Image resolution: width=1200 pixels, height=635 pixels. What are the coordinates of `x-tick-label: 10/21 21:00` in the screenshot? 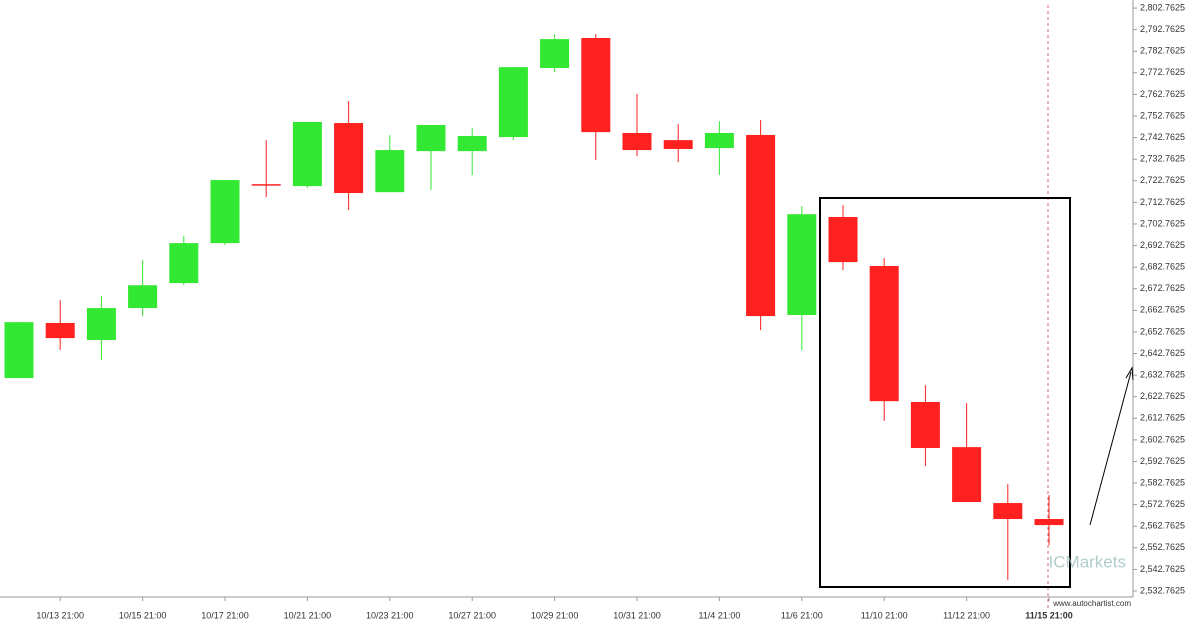 It's located at (308, 615).